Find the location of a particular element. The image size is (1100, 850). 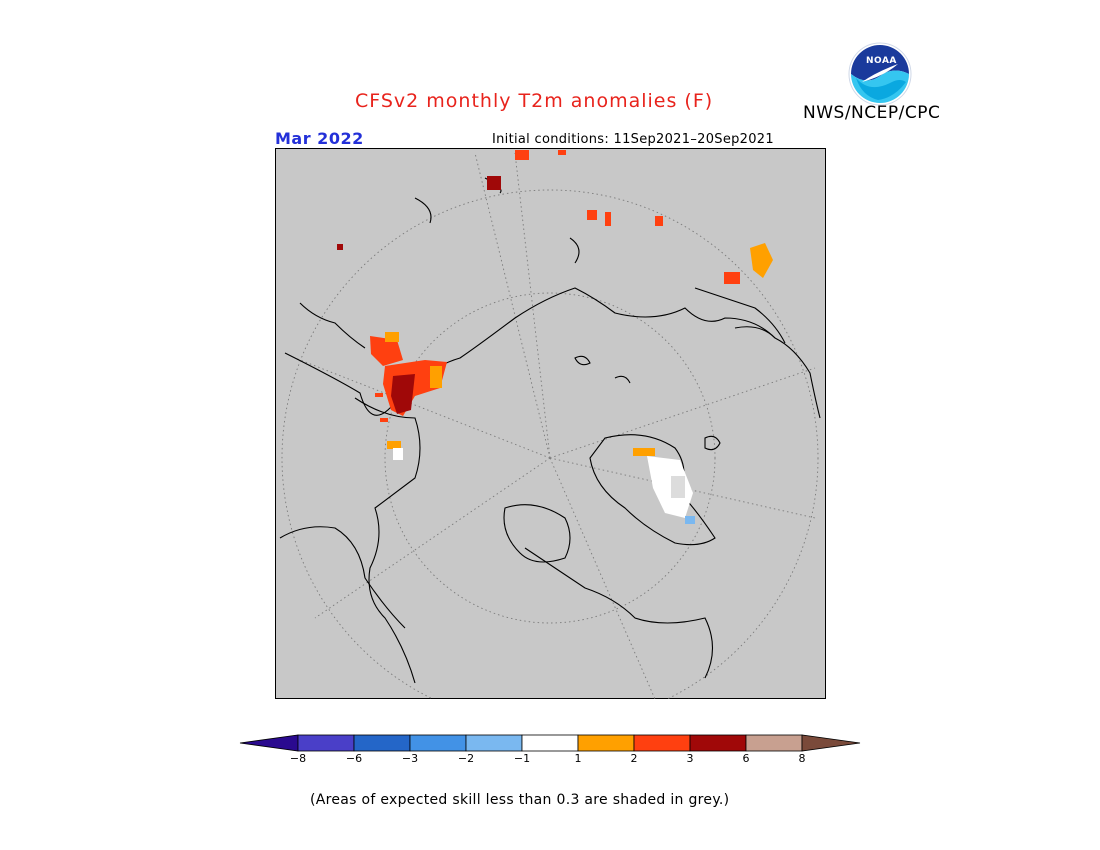

scandinavia-coast is located at coordinates (332, 325).